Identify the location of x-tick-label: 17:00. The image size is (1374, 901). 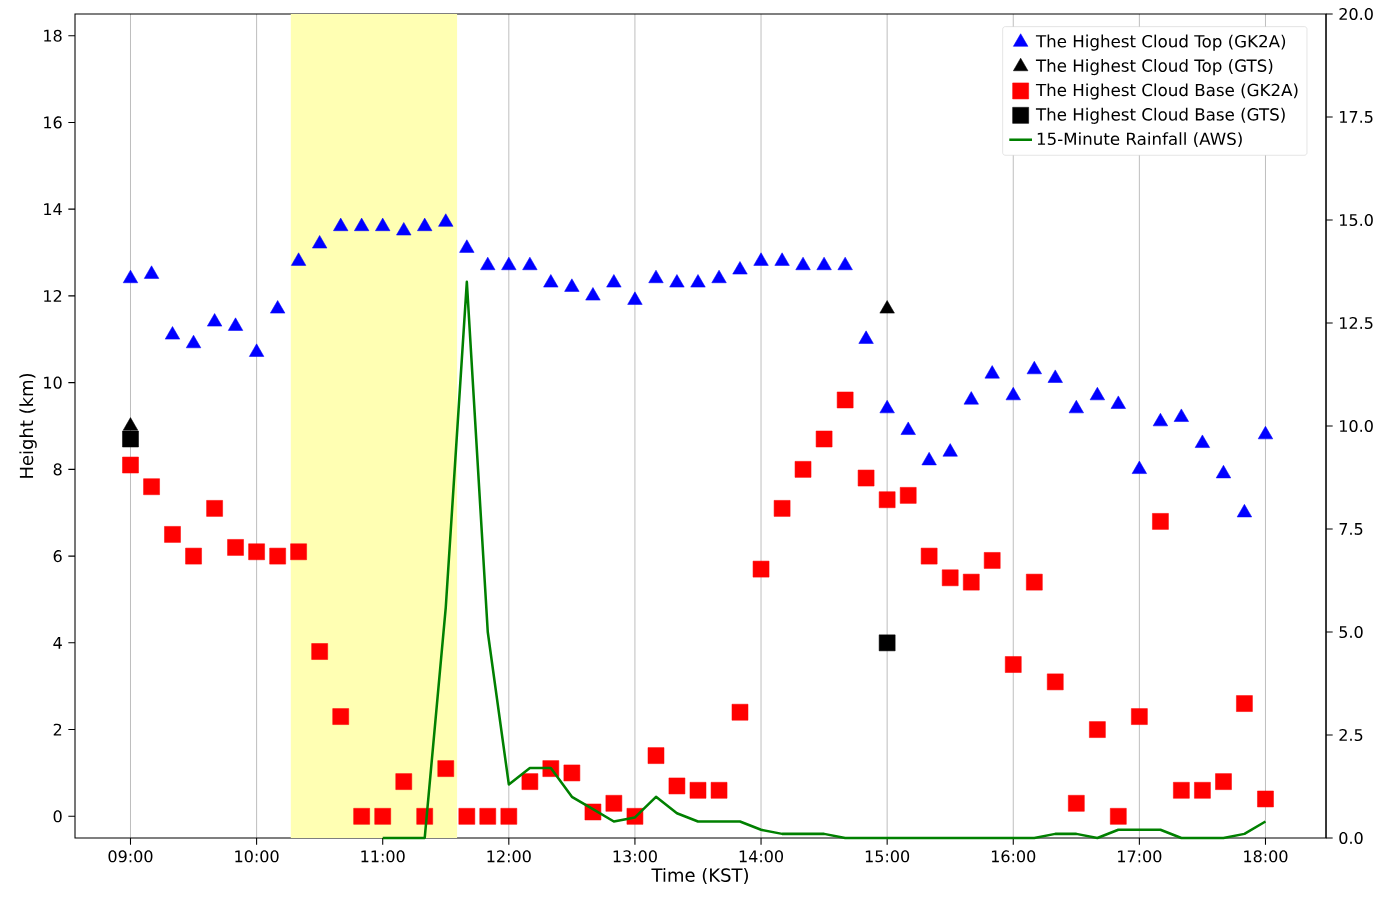
(1140, 856).